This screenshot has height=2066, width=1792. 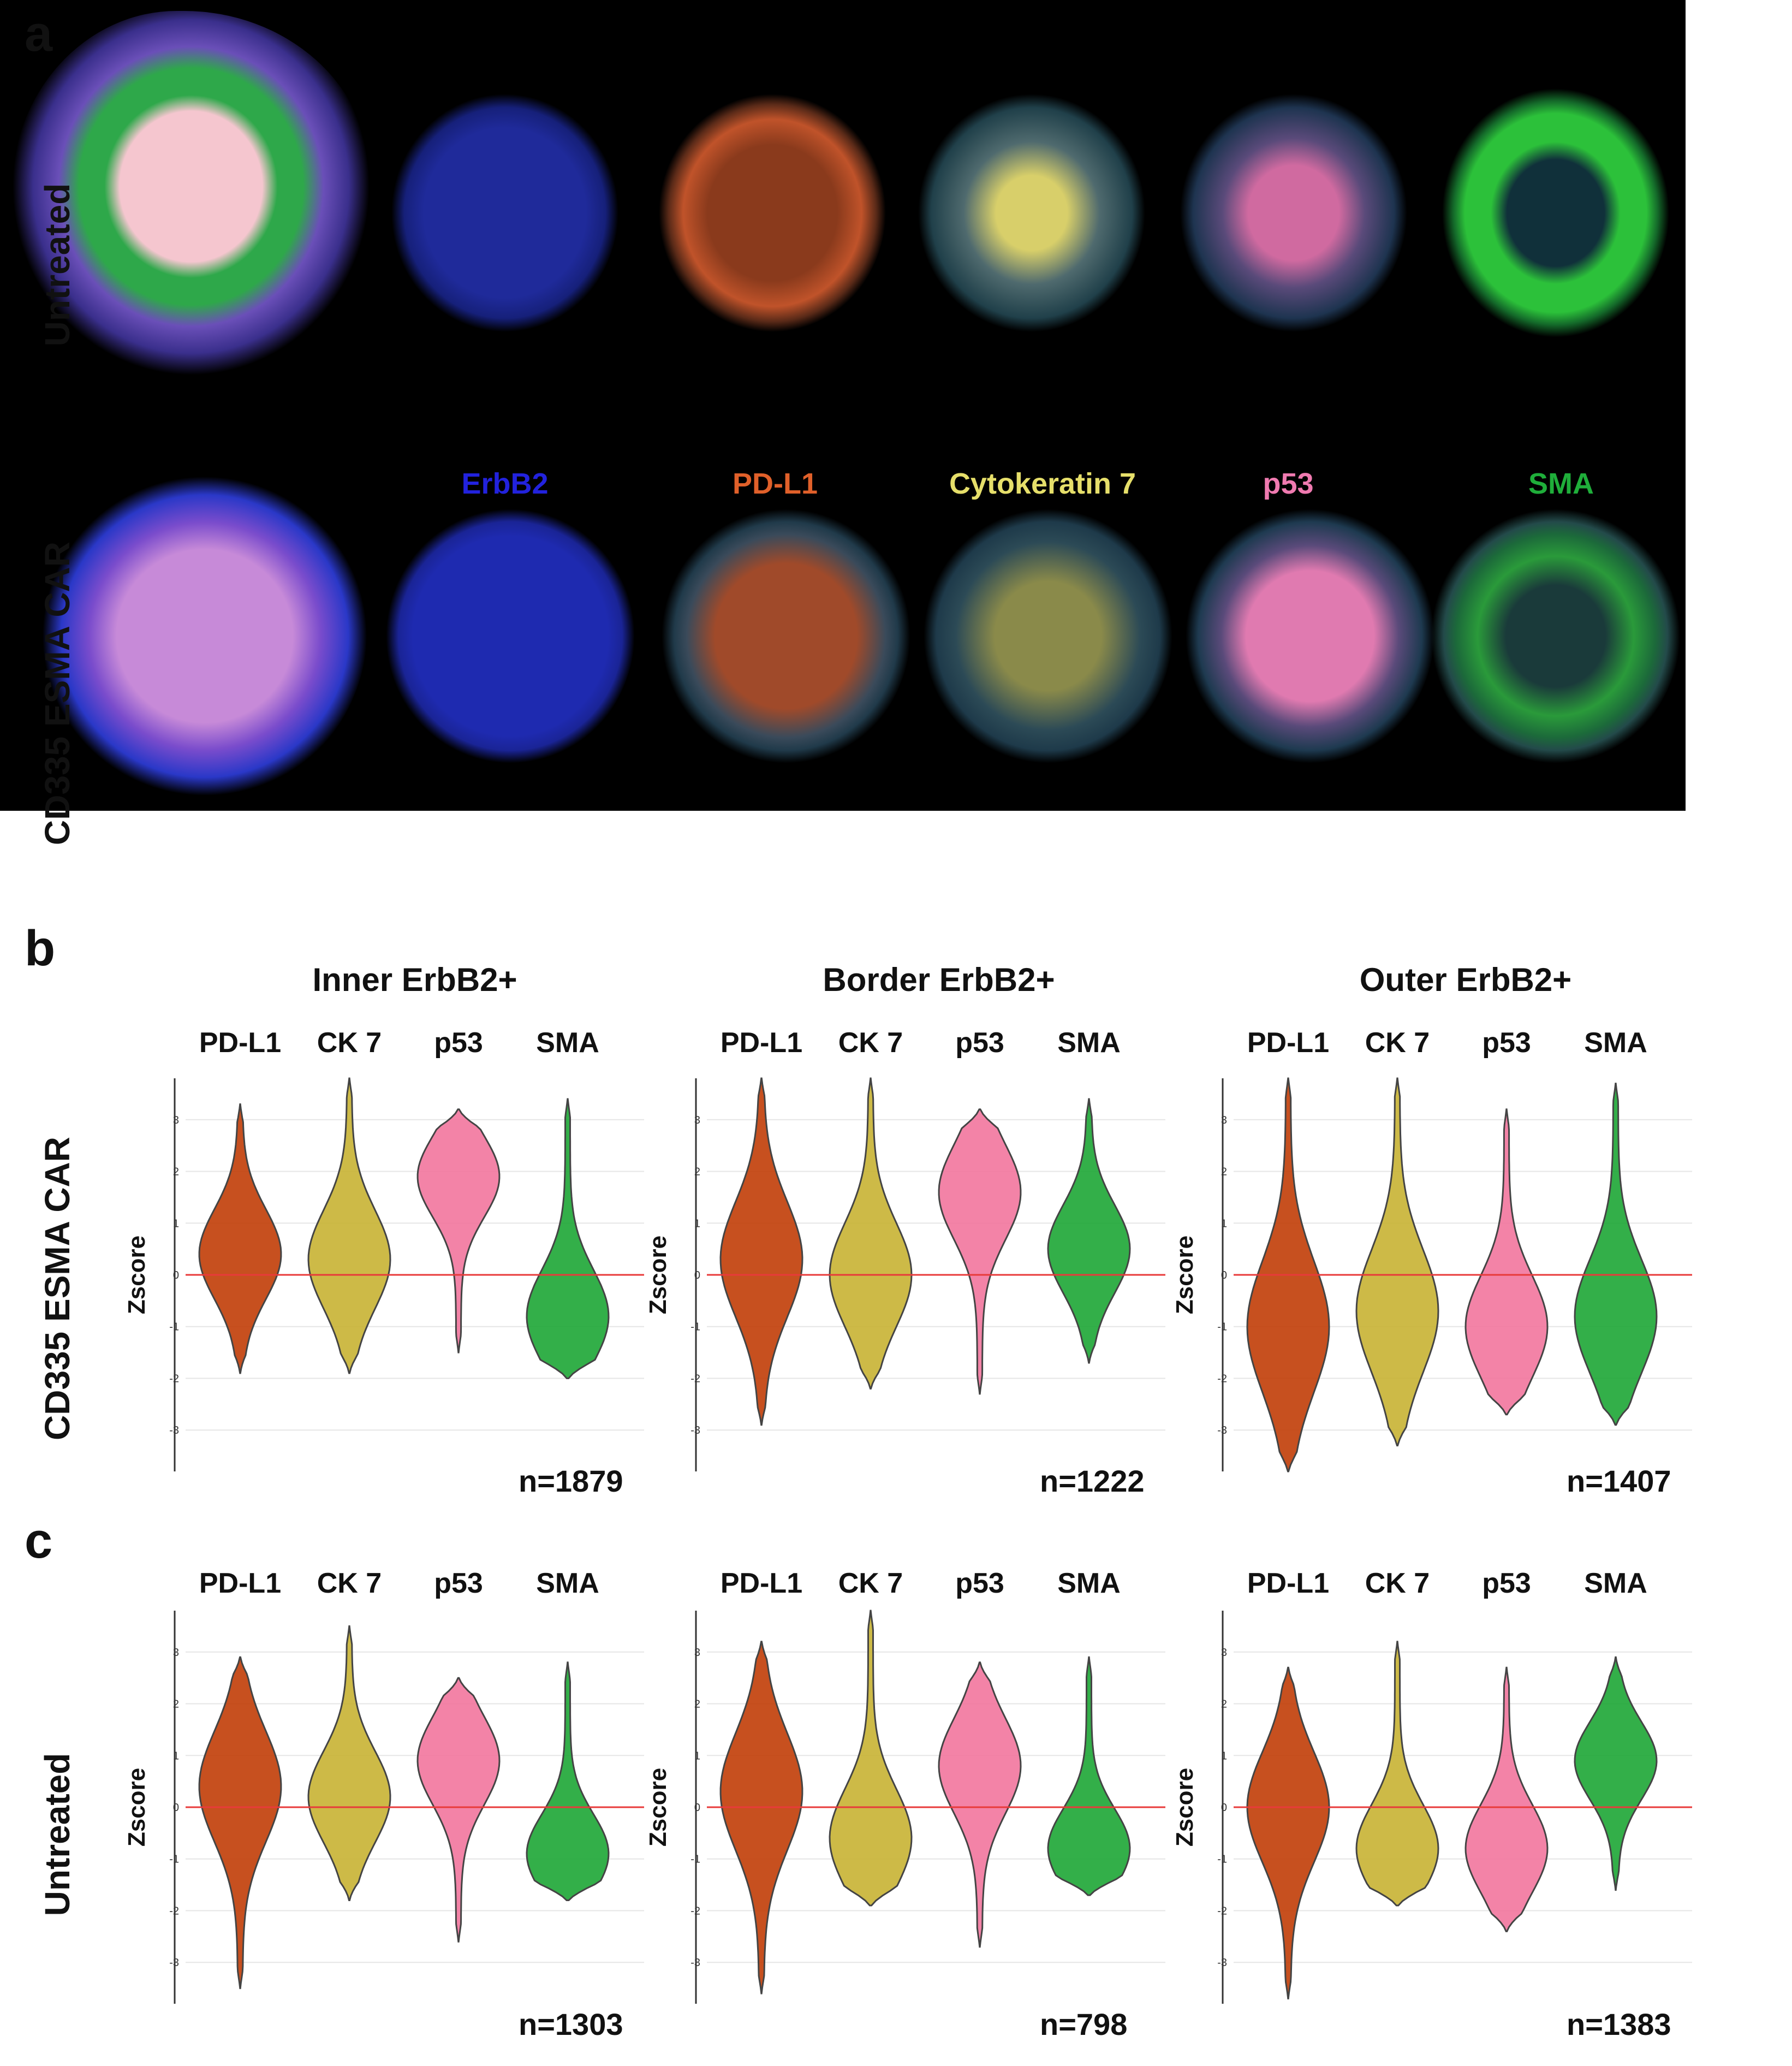 What do you see at coordinates (1293, 213) in the screenshot?
I see `untreated-p53-image` at bounding box center [1293, 213].